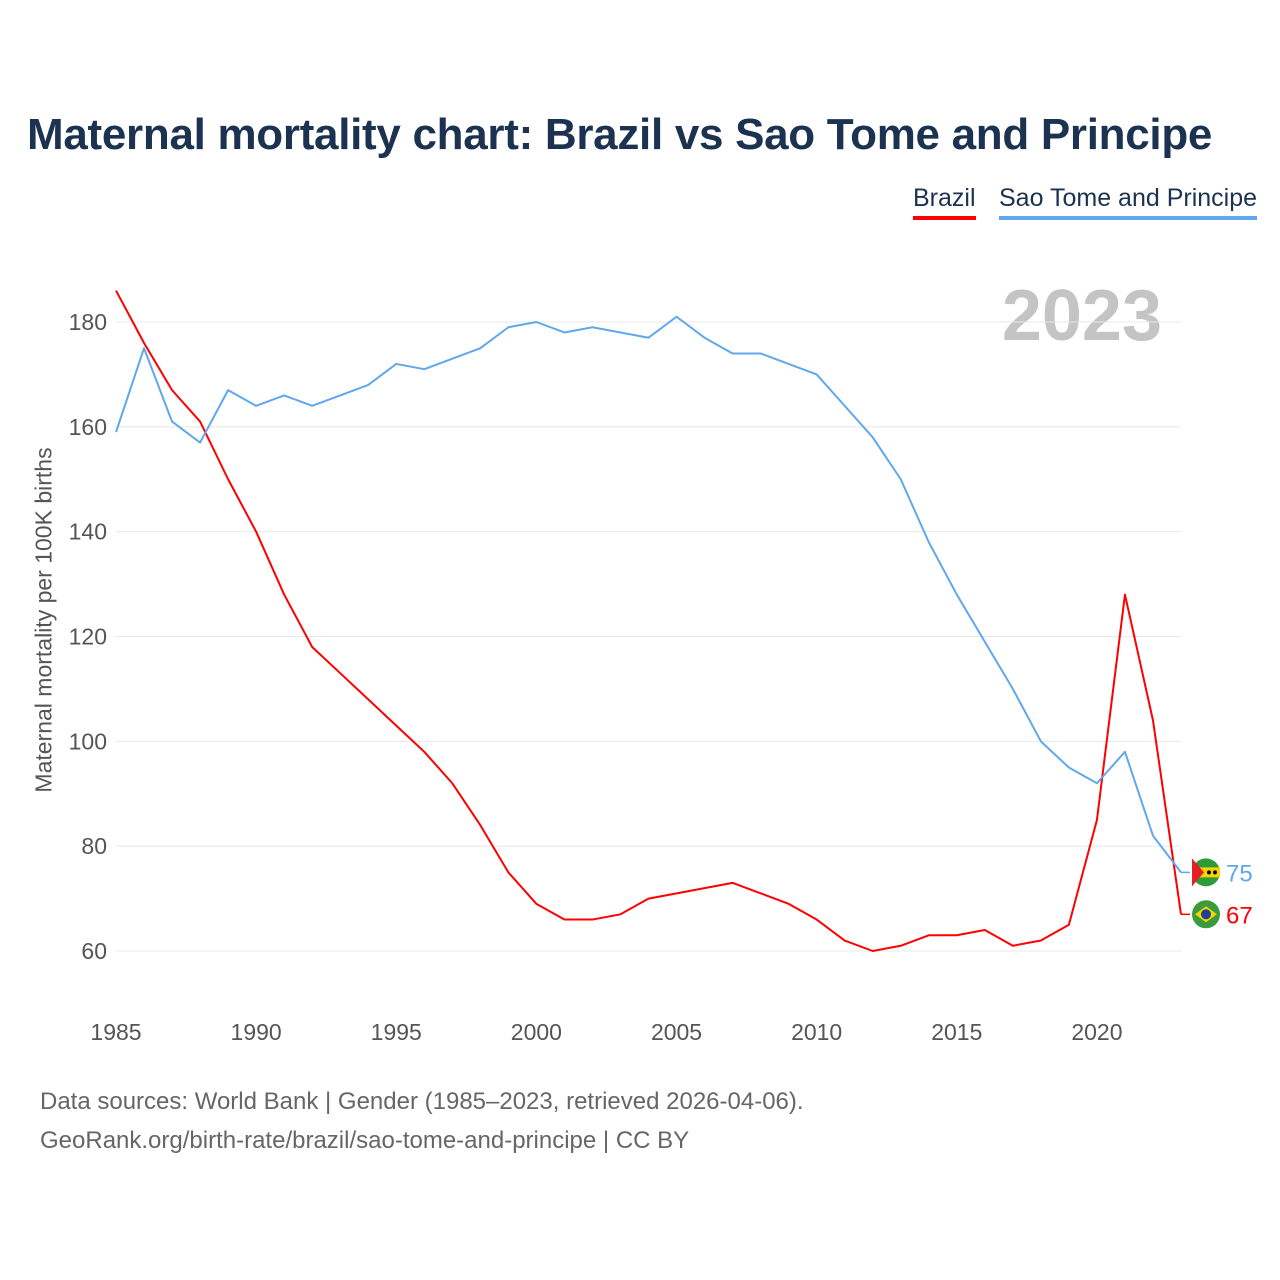 The image size is (1280, 1280). Describe the element at coordinates (816, 1032) in the screenshot. I see `x-tick-label: 2010` at that location.